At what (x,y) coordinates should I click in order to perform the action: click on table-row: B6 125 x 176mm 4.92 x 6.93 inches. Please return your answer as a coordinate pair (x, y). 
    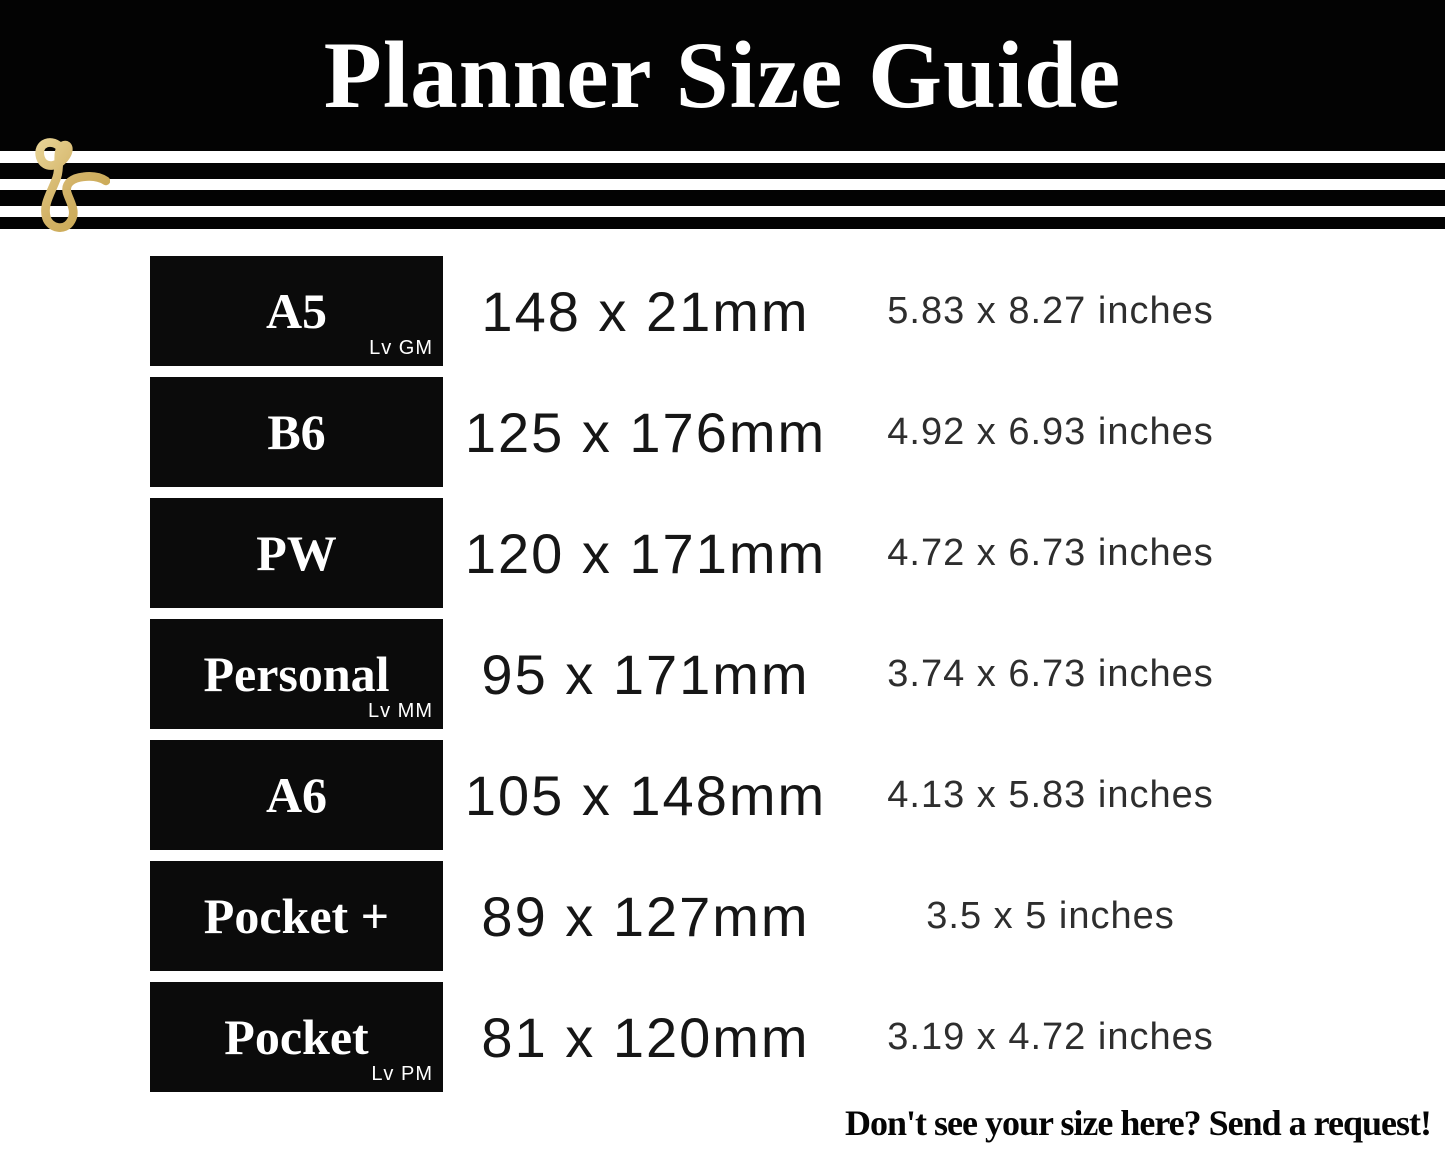
    Looking at the image, I should click on (701, 432).